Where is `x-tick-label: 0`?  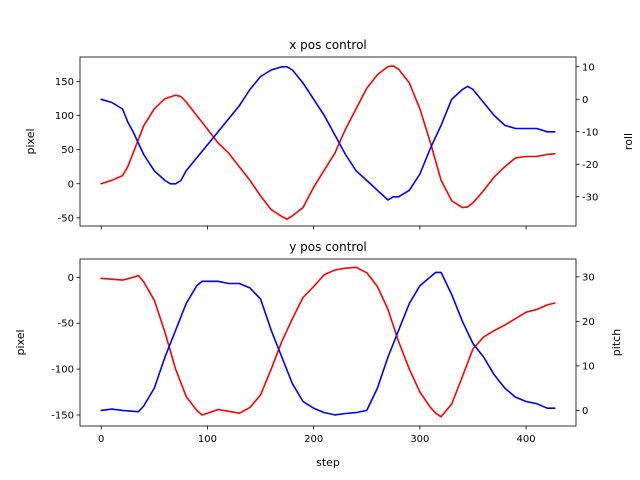
x-tick-label: 0 is located at coordinates (101, 439).